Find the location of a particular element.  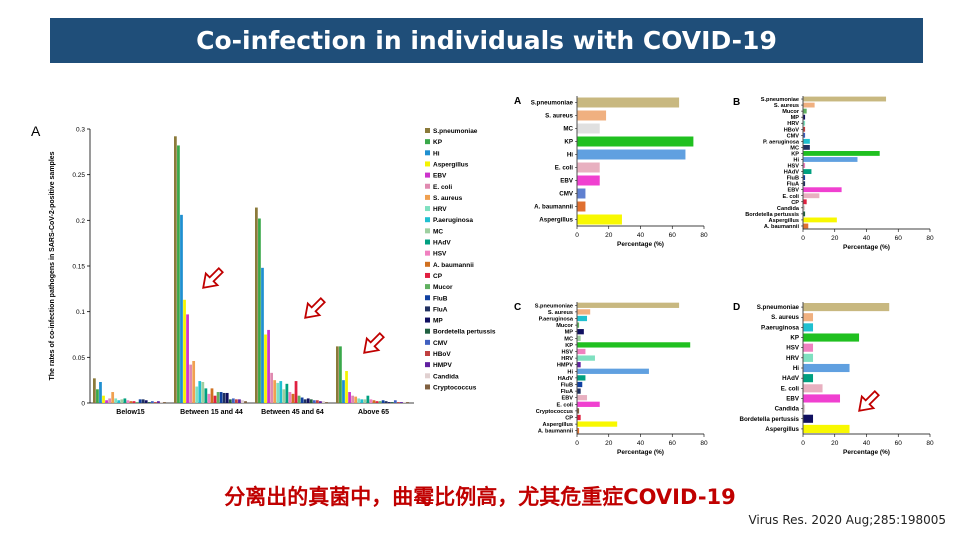

legend-item: E. coli is located at coordinates (442, 187).